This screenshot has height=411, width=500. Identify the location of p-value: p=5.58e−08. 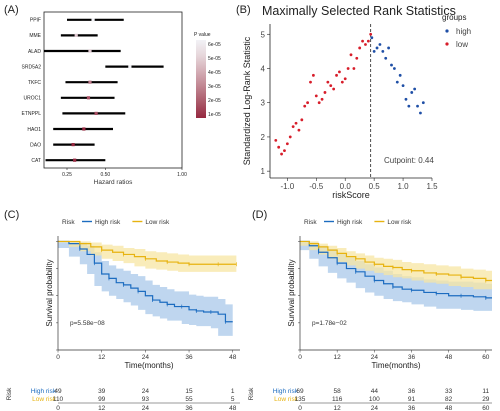
(87, 323).